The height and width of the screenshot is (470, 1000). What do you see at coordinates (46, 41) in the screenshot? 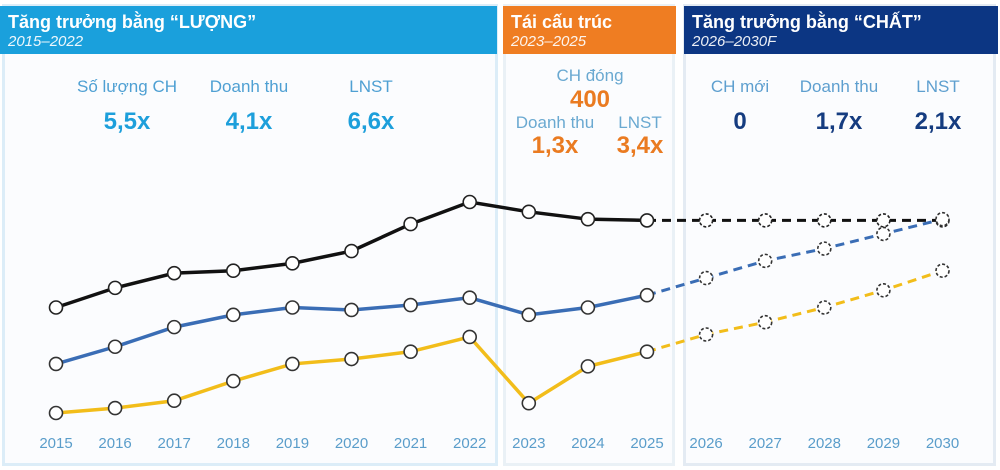
I see `section-period: 2015–2022` at bounding box center [46, 41].